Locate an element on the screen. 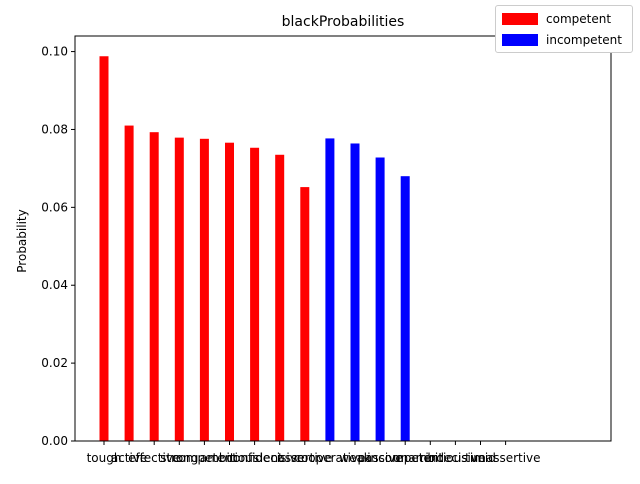 The width and height of the screenshot is (640, 484). y-axis-label: Probability is located at coordinates (22, 240).